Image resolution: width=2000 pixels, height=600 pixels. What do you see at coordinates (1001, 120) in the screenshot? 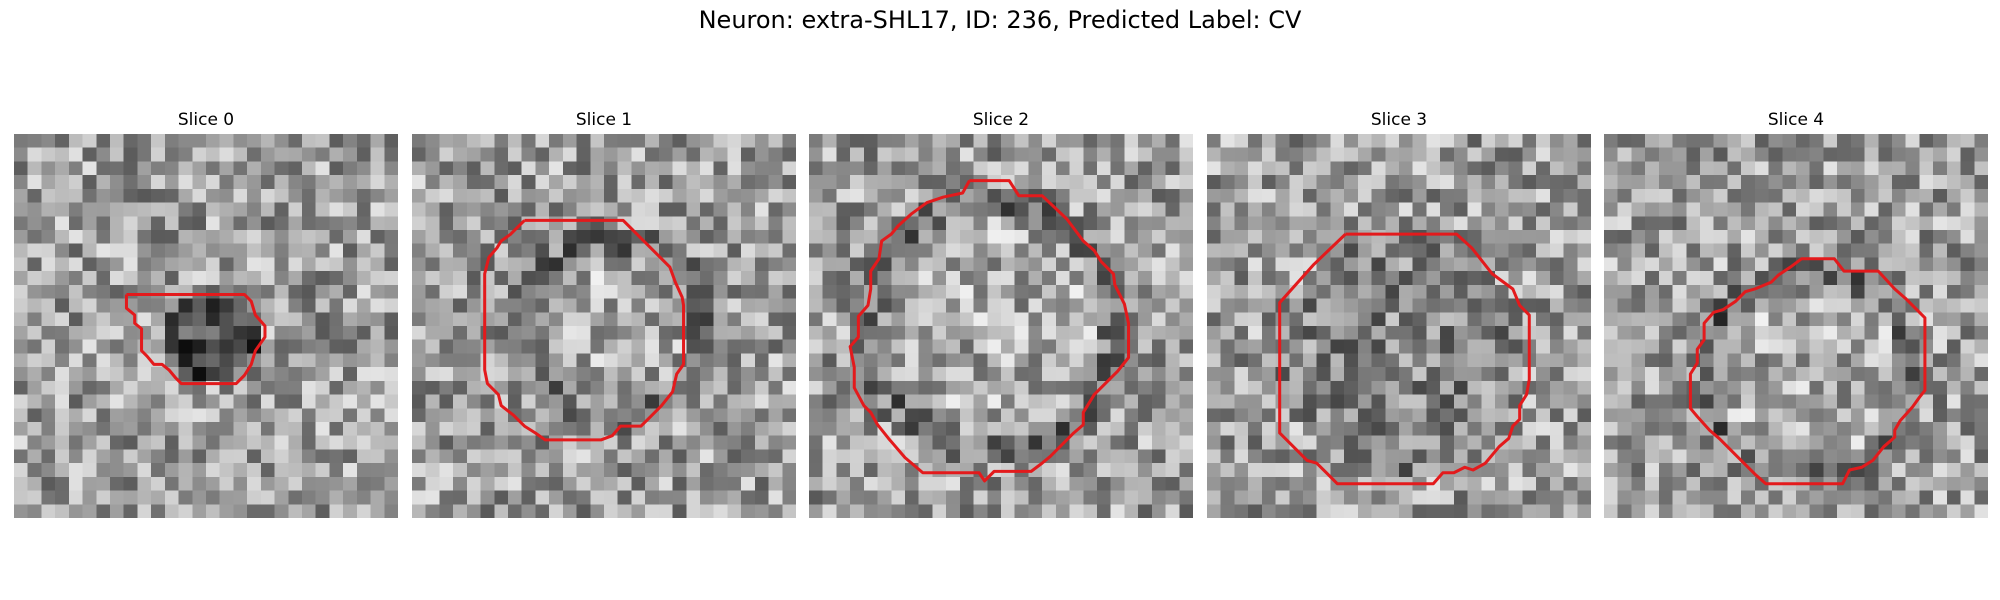
I see `panel-title-slice-2: Slice 2` at bounding box center [1001, 120].